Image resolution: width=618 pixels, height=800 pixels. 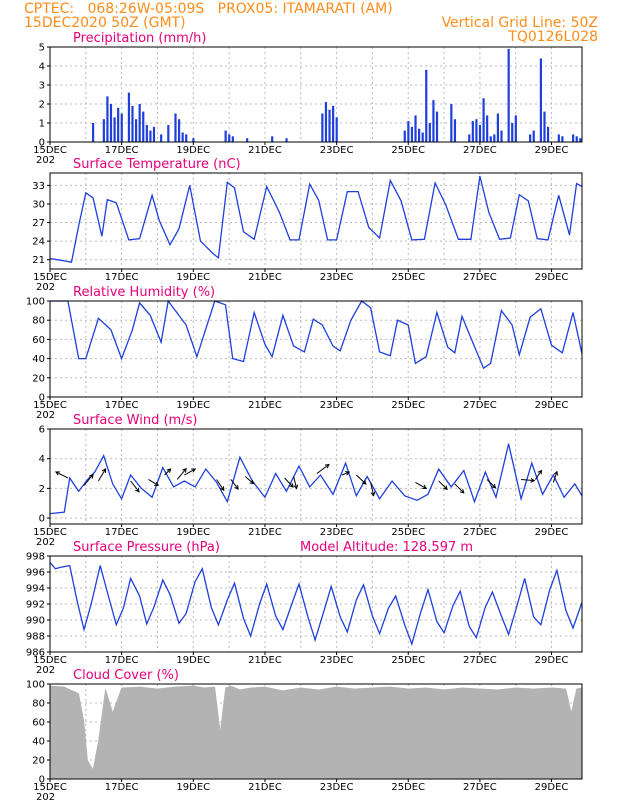 I want to click on y-tick-label: 40, so click(x=38, y=742).